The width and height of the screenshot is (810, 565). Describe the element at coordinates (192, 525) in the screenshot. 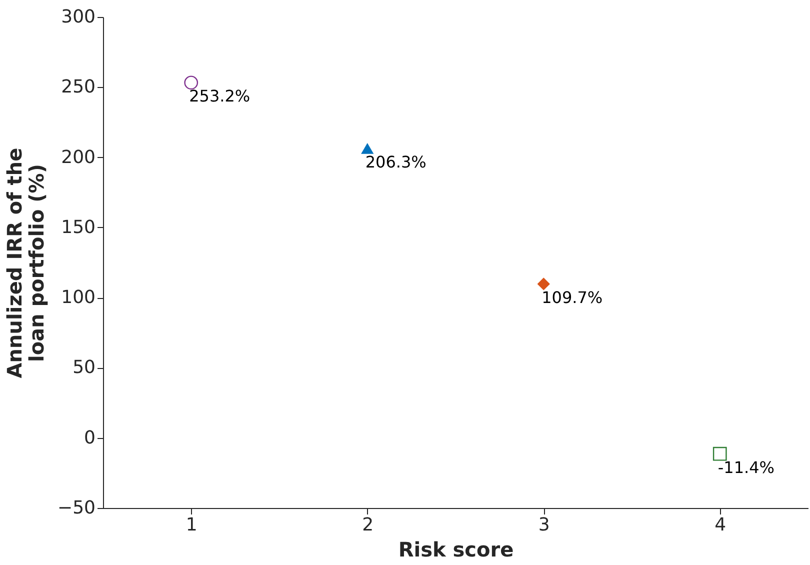

I see `x-tick-label: 1` at that location.